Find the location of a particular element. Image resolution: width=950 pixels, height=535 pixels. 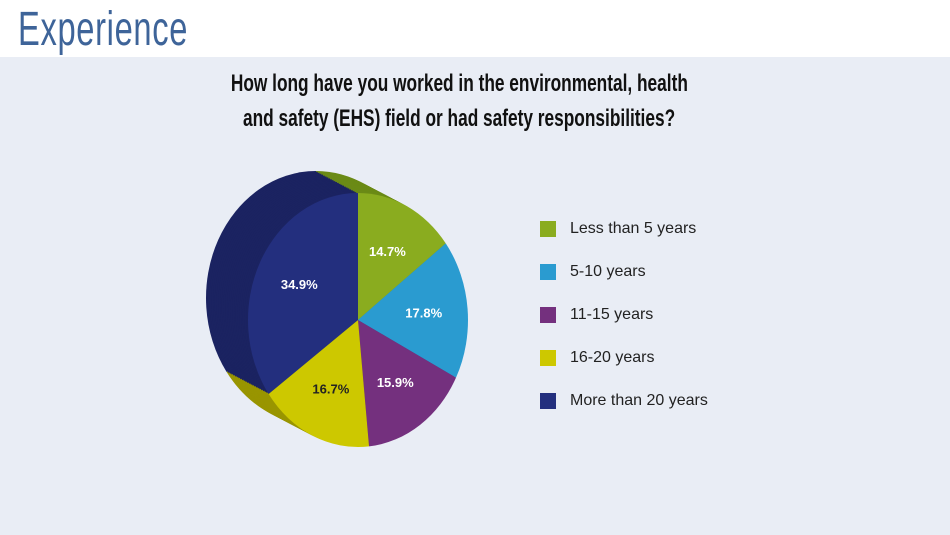

legend-item: More than 20 years is located at coordinates (624, 401).